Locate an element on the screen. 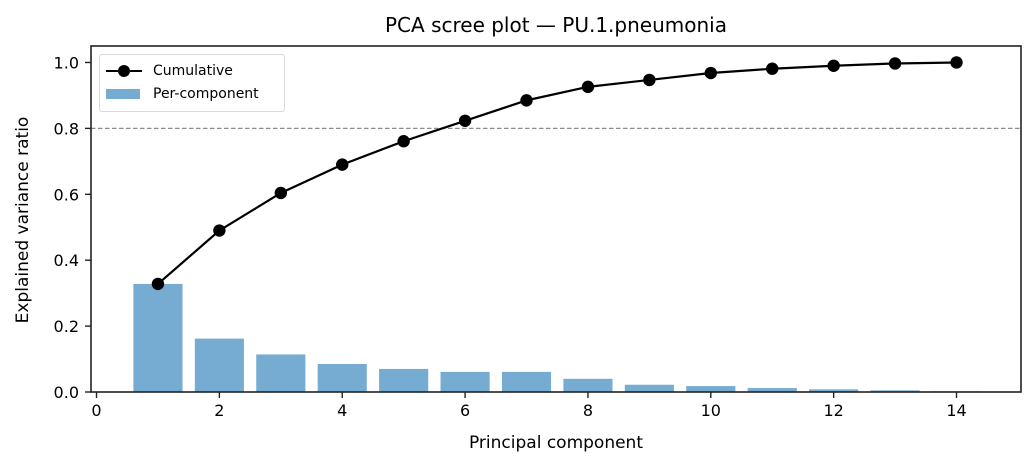 The width and height of the screenshot is (1036, 470). legend-item-per-component: Per-component is located at coordinates (192, 94).